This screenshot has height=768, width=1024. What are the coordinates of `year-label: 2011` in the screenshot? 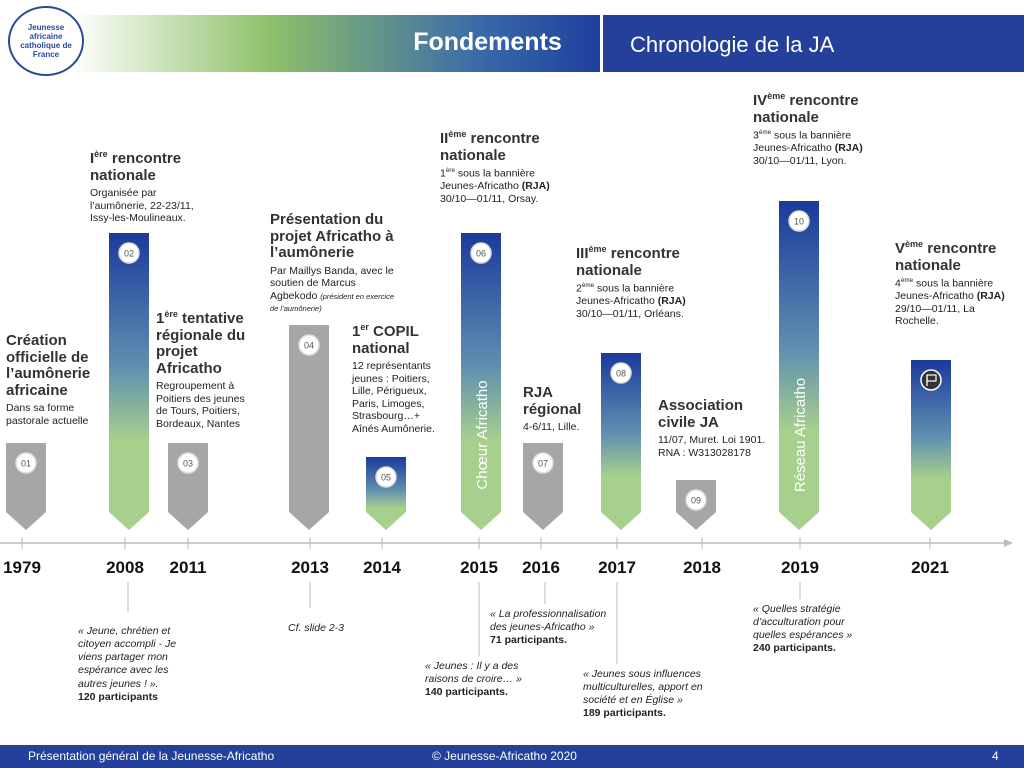 It's located at (188, 567).